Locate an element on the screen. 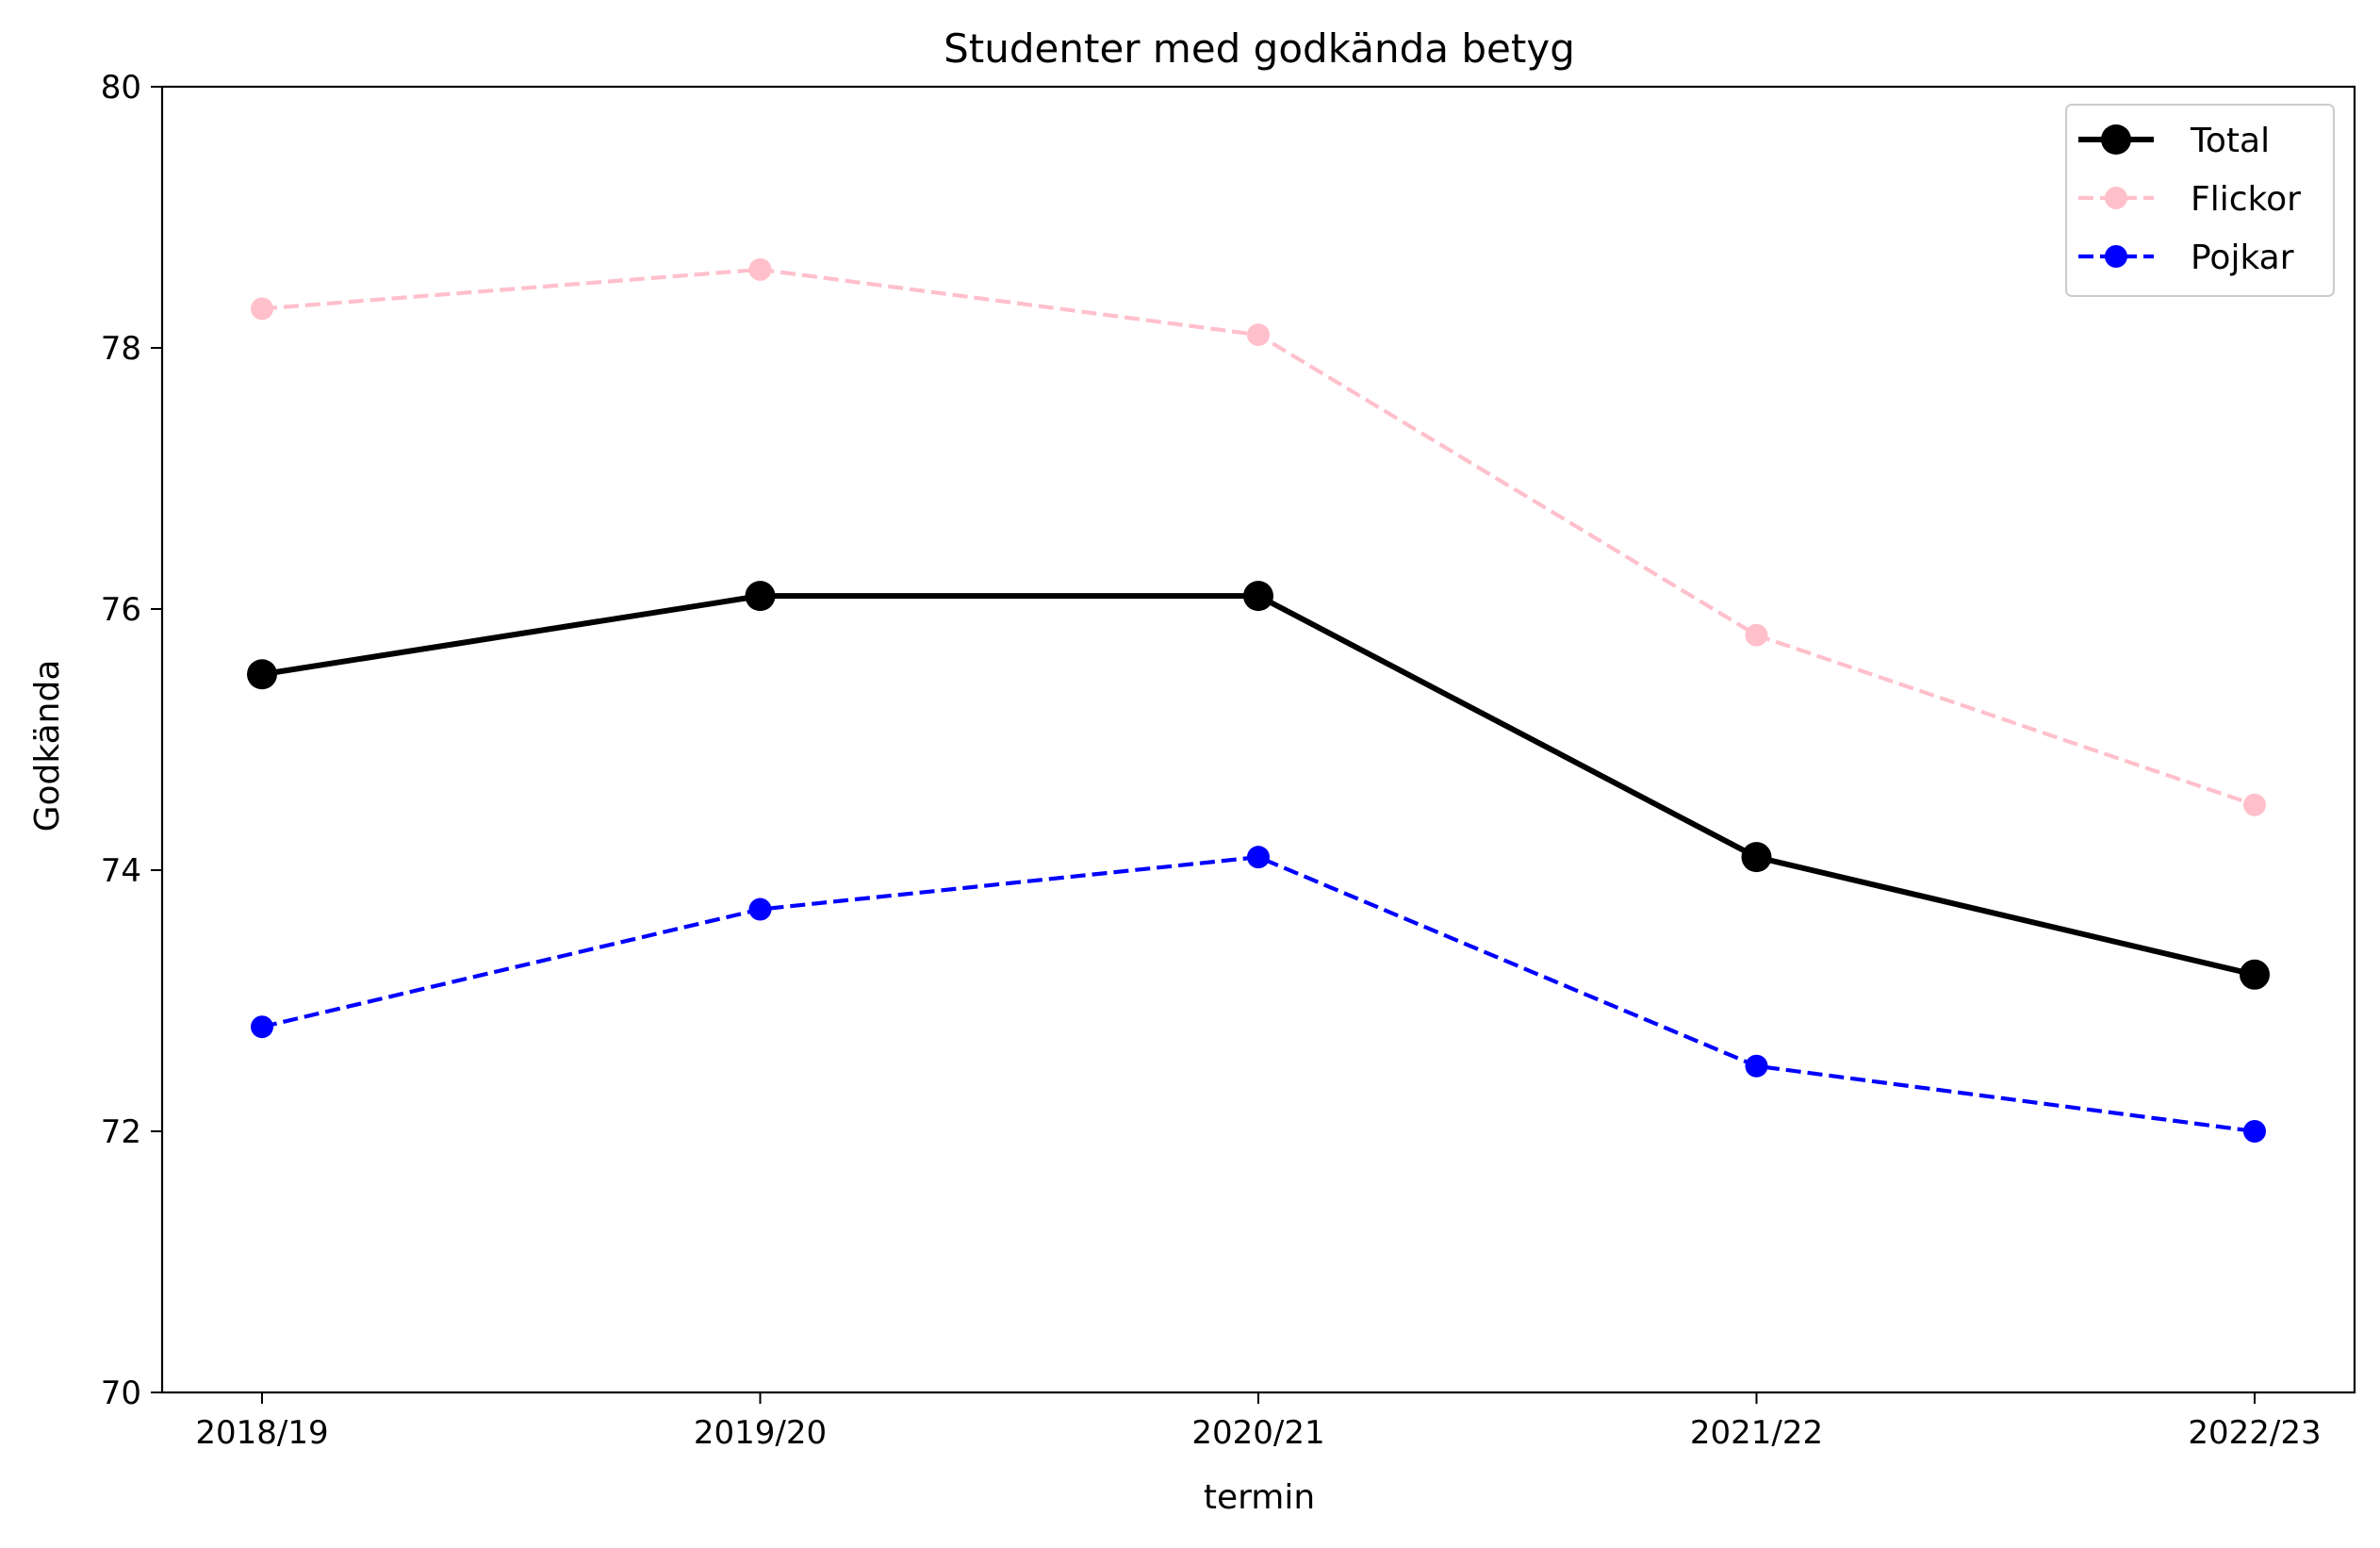 This screenshot has width=2380, height=1548. legend-box is located at coordinates (2200, 200).